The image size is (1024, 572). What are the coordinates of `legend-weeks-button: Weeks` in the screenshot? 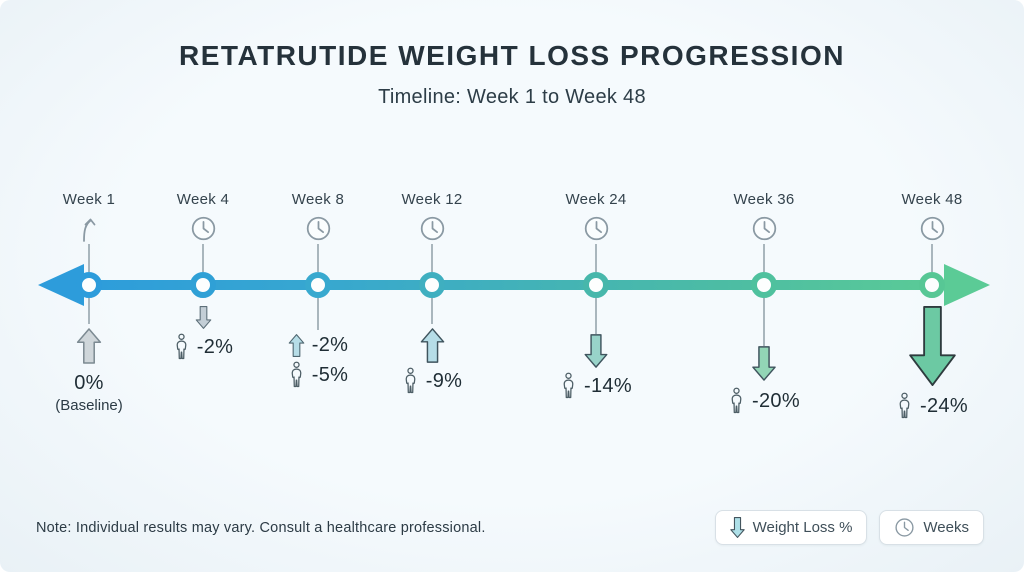 It's located at (931, 527).